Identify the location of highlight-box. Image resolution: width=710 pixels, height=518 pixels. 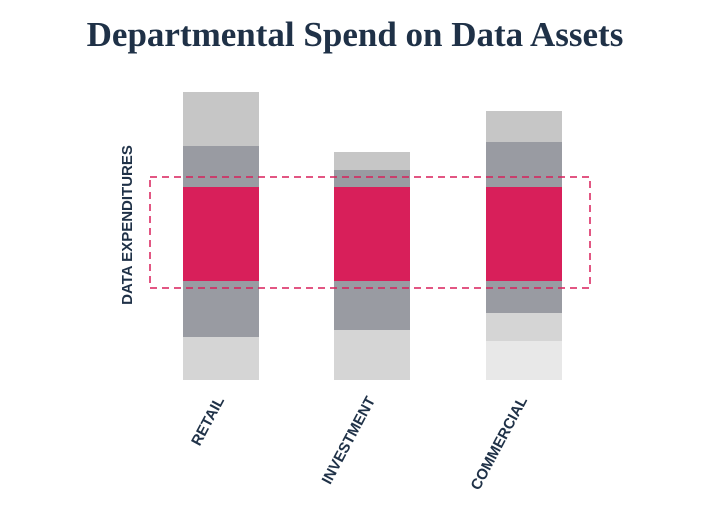
(370, 232).